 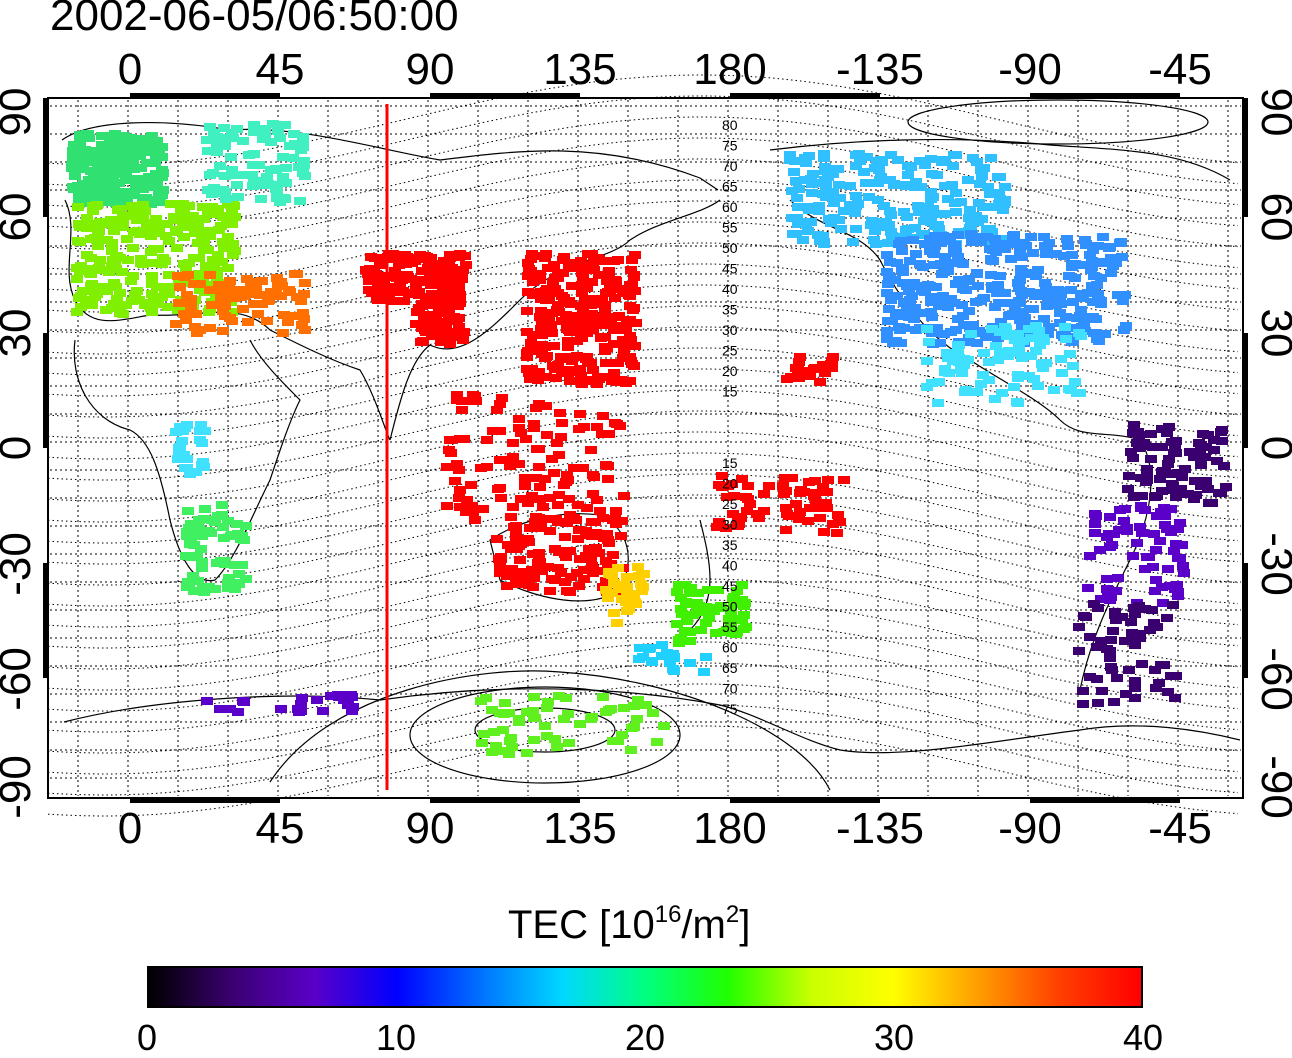 I want to click on bottom-tick-label: 90, so click(x=430, y=828).